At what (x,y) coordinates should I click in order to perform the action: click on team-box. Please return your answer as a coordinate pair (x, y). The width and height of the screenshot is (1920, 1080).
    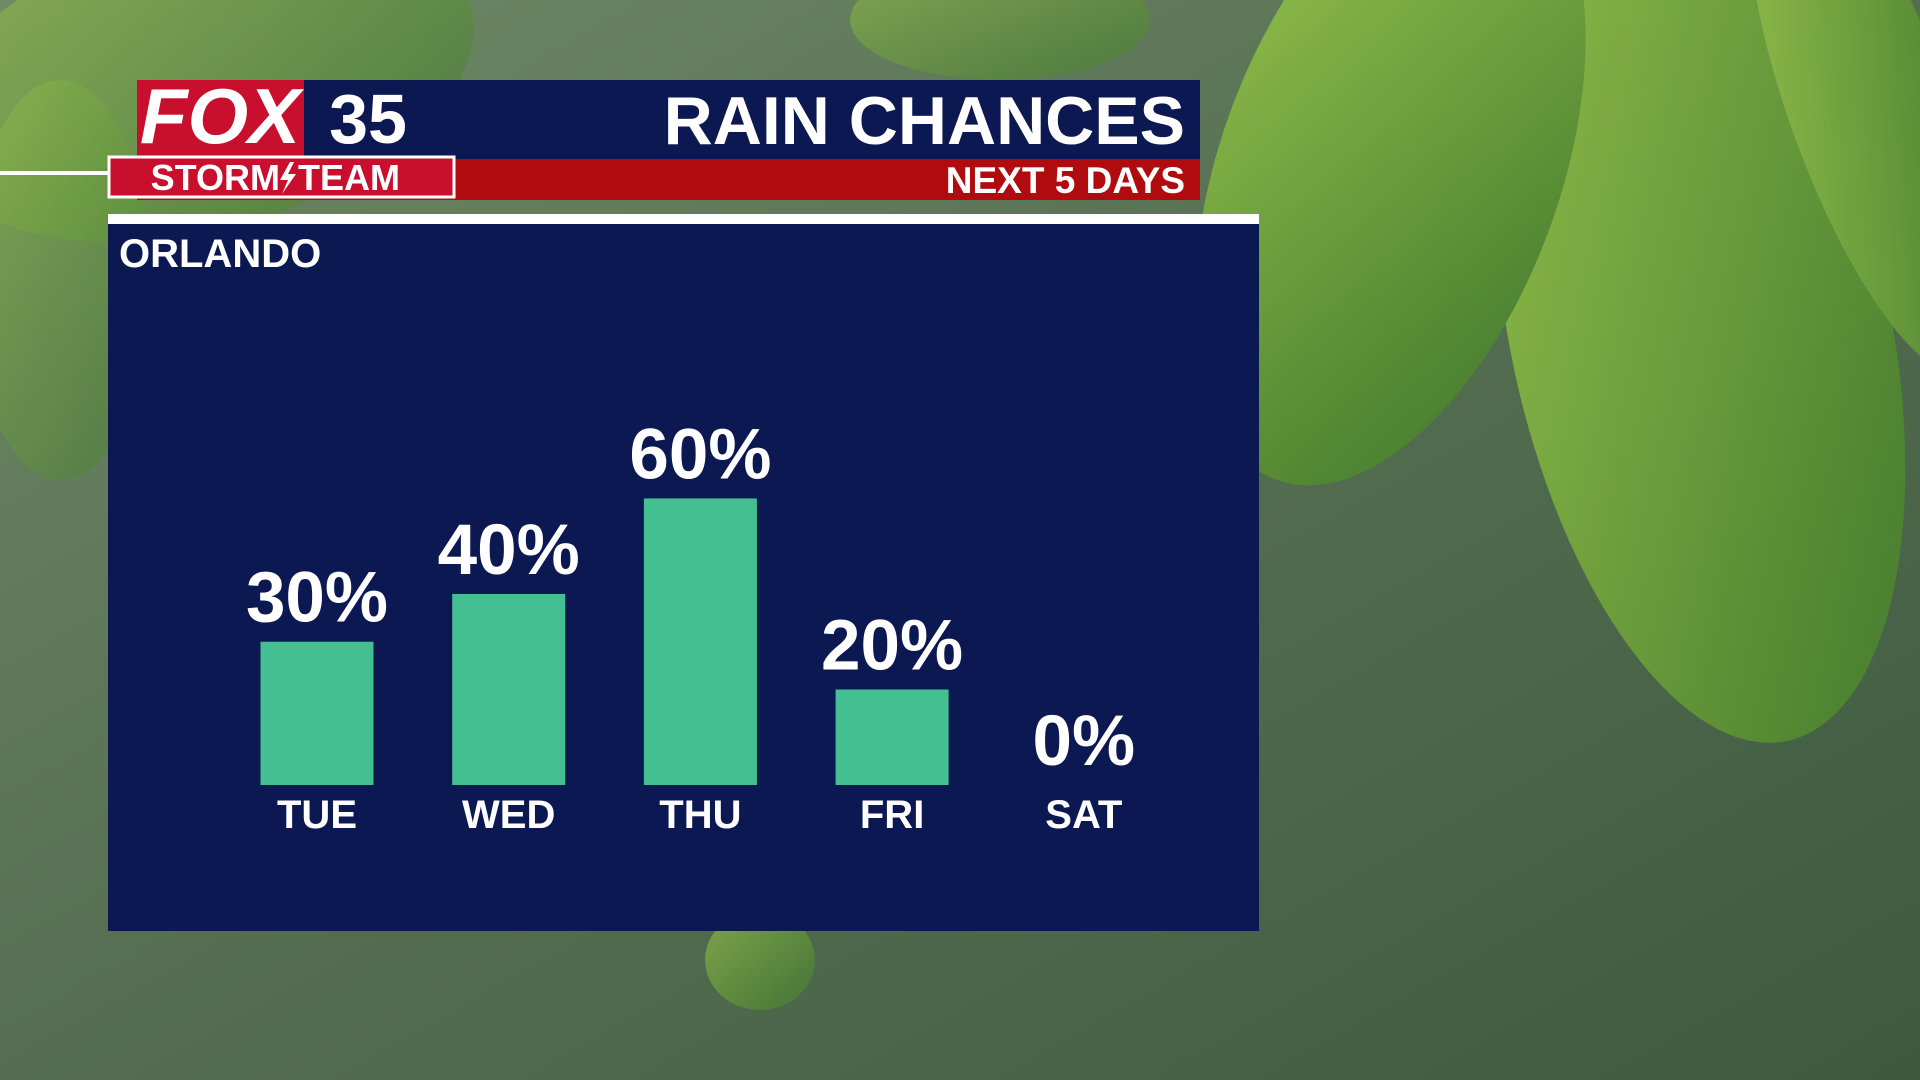
    Looking at the image, I should click on (281, 177).